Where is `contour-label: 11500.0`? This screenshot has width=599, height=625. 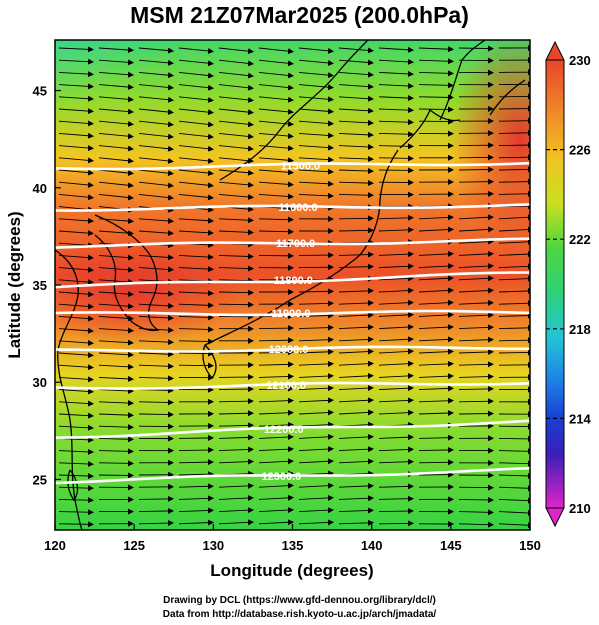
contour-label: 11500.0 is located at coordinates (300, 166).